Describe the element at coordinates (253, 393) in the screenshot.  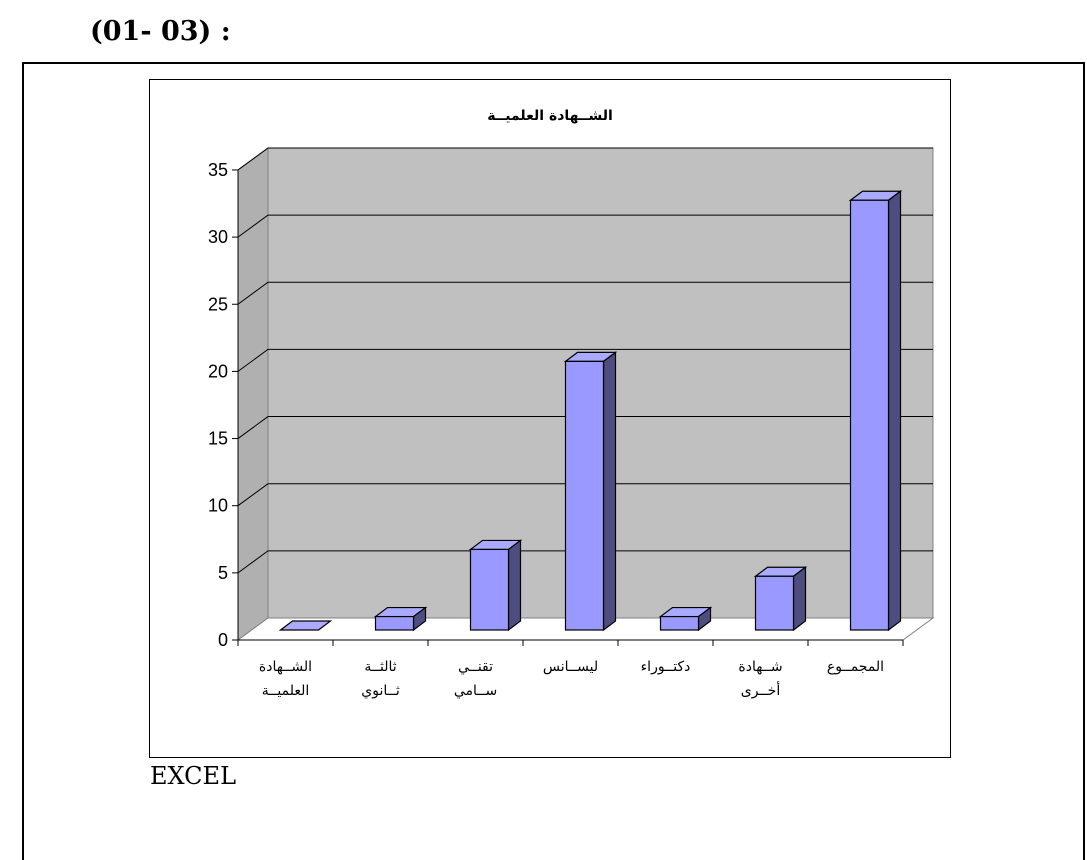
I see `plot-side-wall` at that location.